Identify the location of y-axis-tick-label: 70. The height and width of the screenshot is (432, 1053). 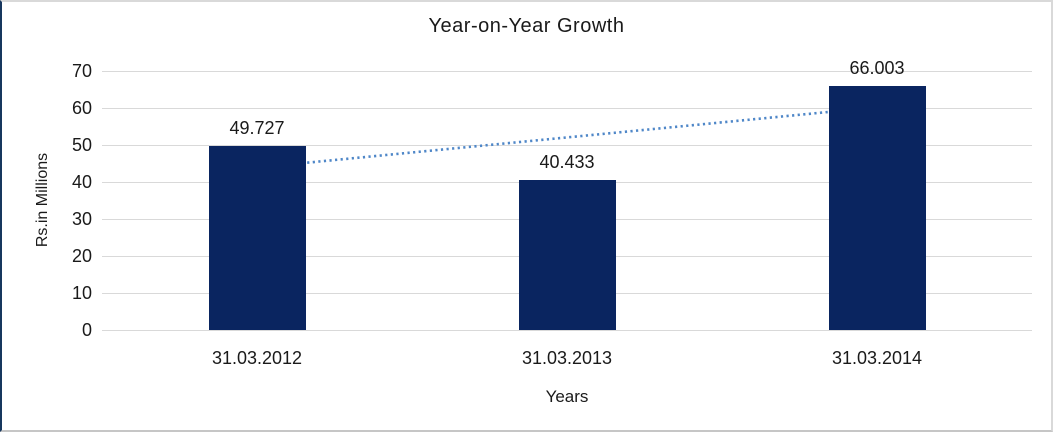
(81, 71).